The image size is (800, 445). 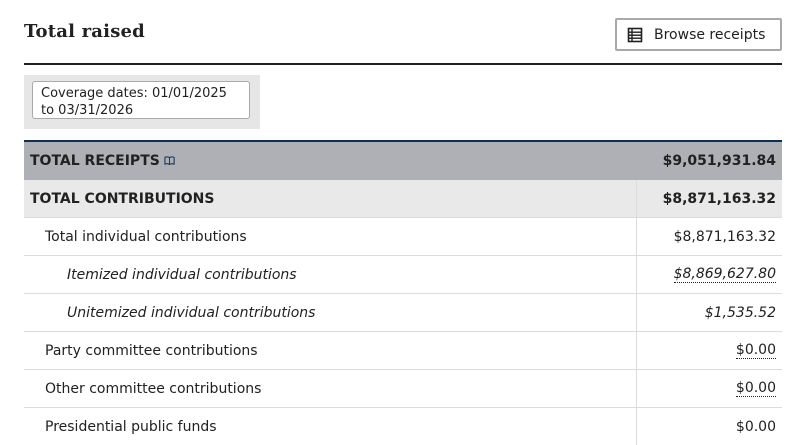 I want to click on row-label: Total individual contributions, so click(x=146, y=236).